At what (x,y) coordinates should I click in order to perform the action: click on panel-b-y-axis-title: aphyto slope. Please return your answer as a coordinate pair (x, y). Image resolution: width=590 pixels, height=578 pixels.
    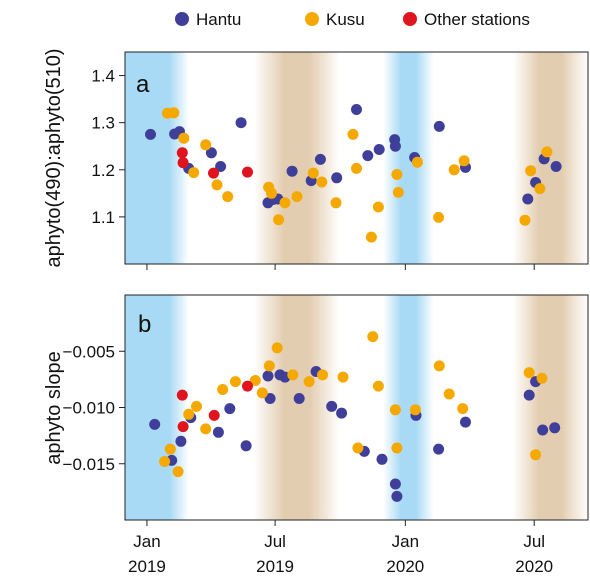
    Looking at the image, I should click on (54, 407).